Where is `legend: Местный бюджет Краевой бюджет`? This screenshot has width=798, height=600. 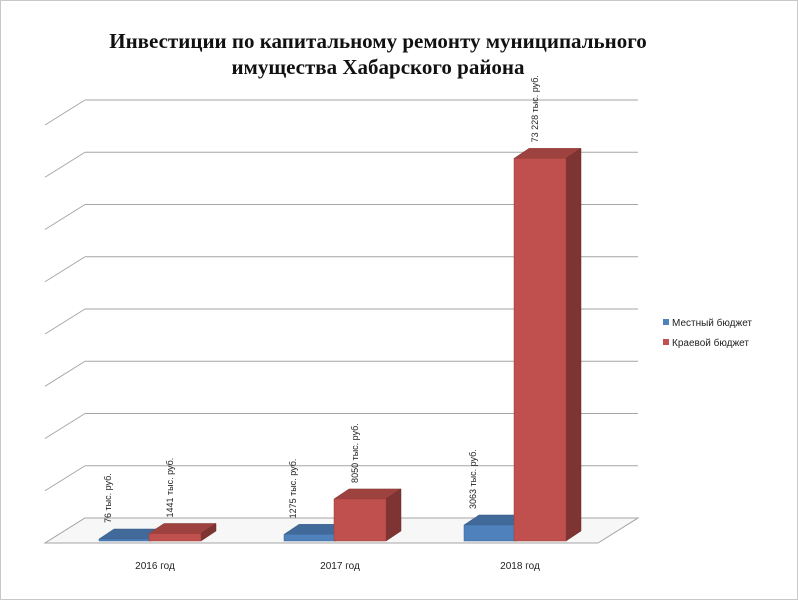 legend: Местный бюджет Краевой бюджет is located at coordinates (707, 333).